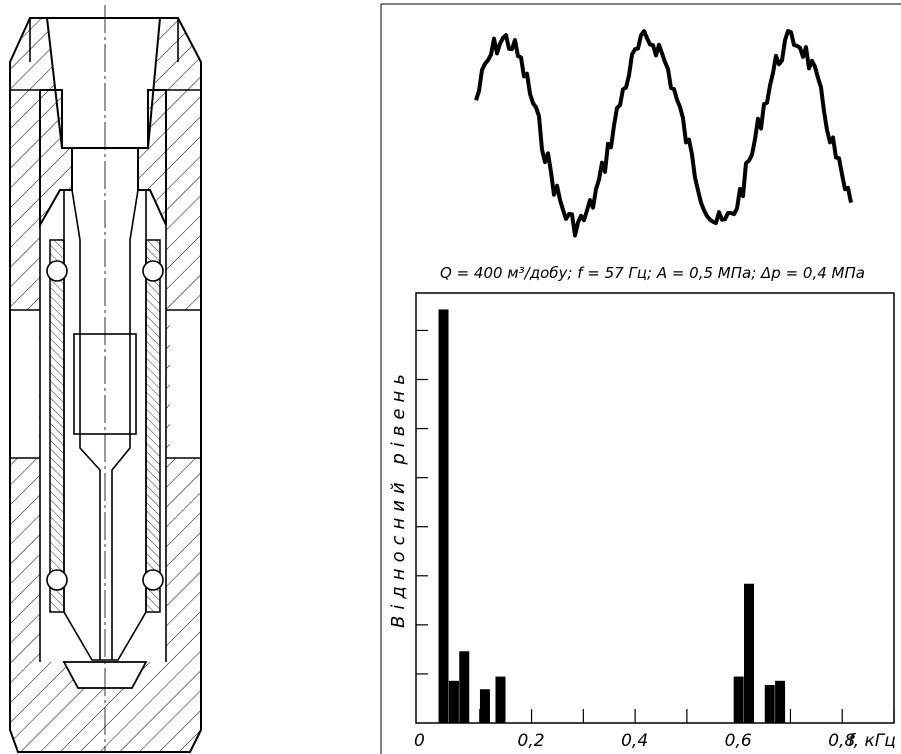 This screenshot has width=901, height=754. What do you see at coordinates (57, 426) in the screenshot?
I see `cage-left-wall` at bounding box center [57, 426].